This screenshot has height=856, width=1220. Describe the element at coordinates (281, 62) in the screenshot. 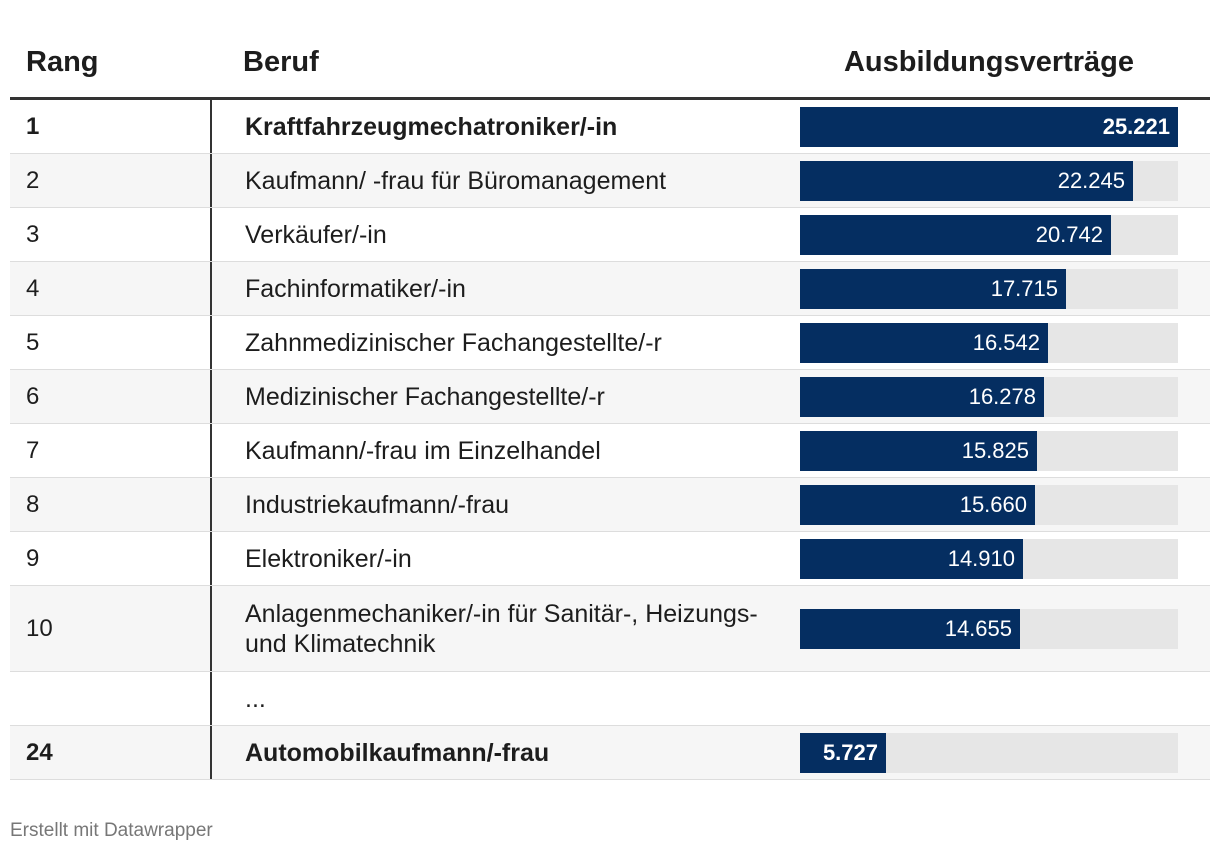

I see `header-beruf: Beruf` at that location.